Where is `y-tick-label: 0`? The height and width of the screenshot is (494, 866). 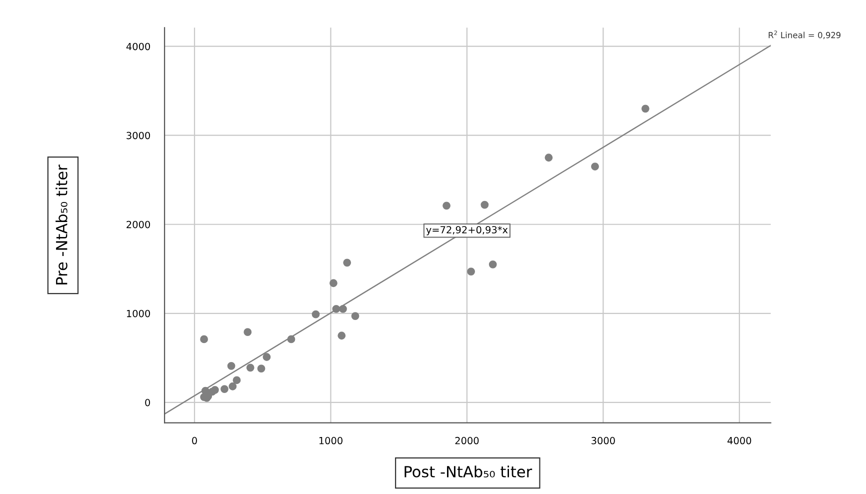 y-tick-label: 0 is located at coordinates (147, 402).